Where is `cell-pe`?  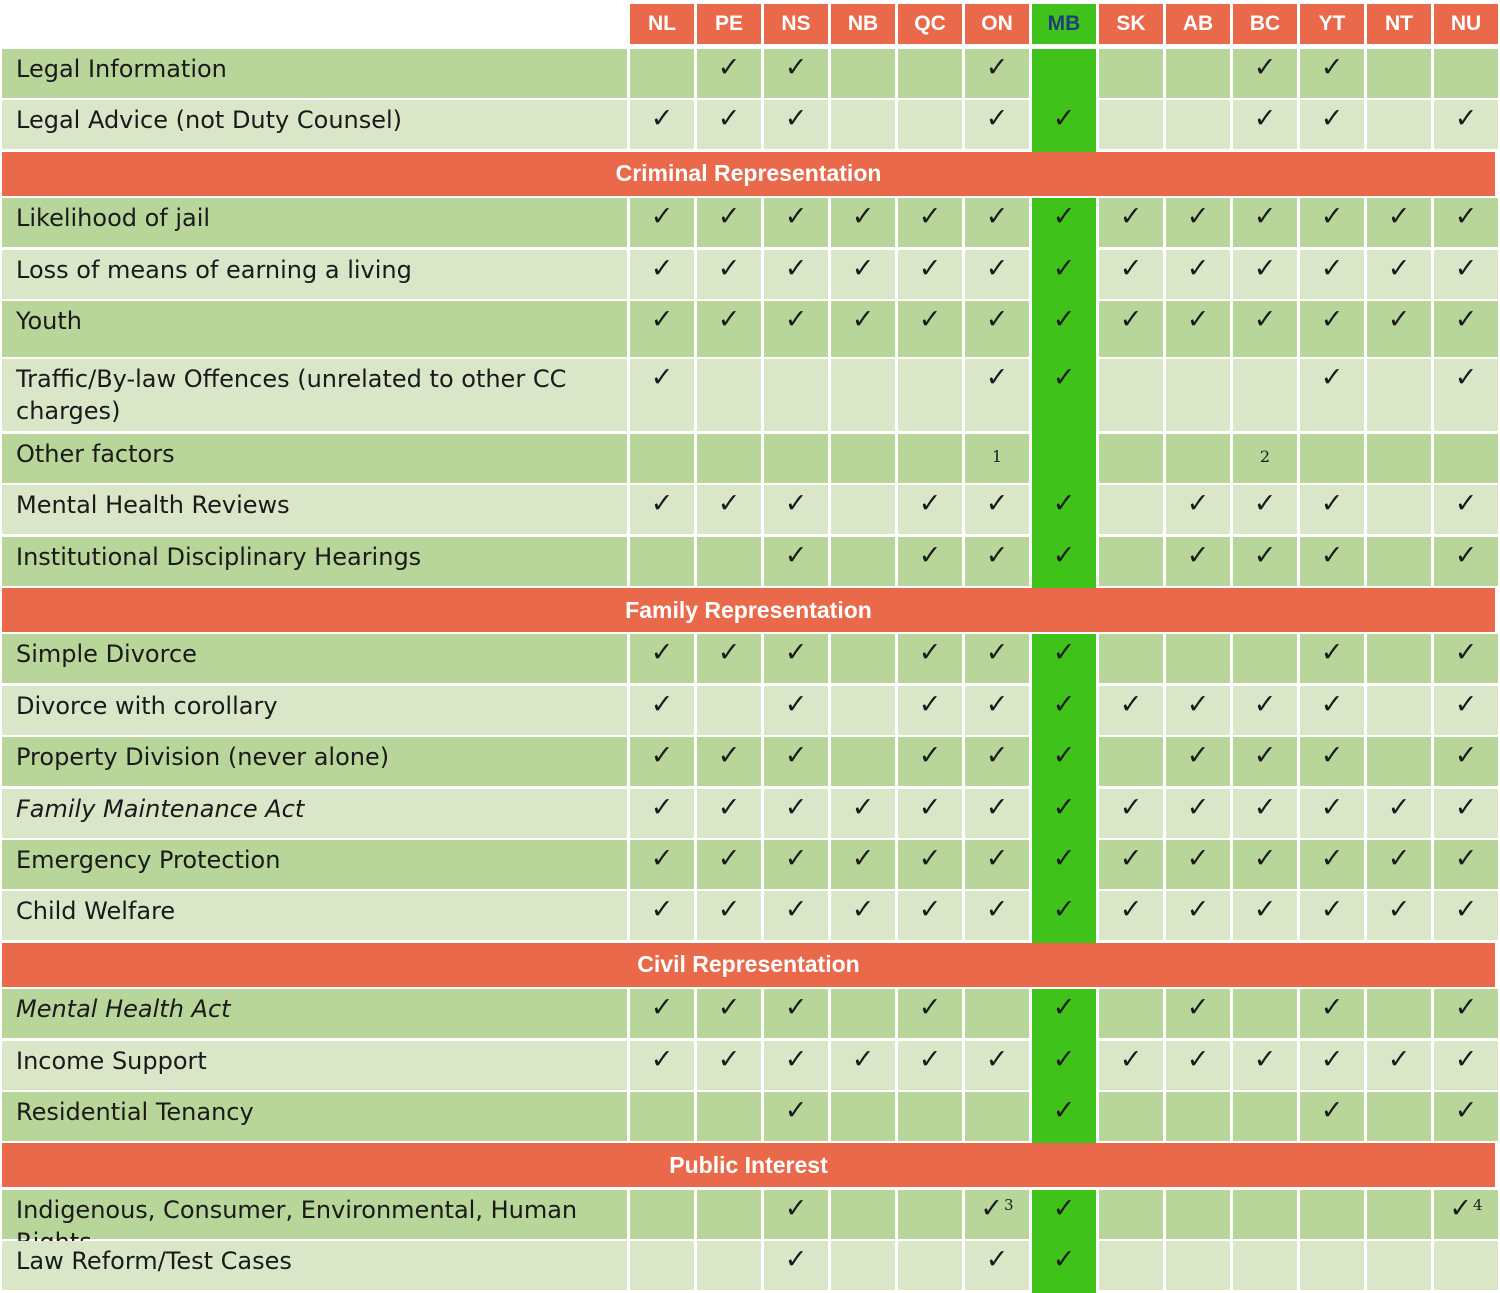 cell-pe is located at coordinates (729, 395).